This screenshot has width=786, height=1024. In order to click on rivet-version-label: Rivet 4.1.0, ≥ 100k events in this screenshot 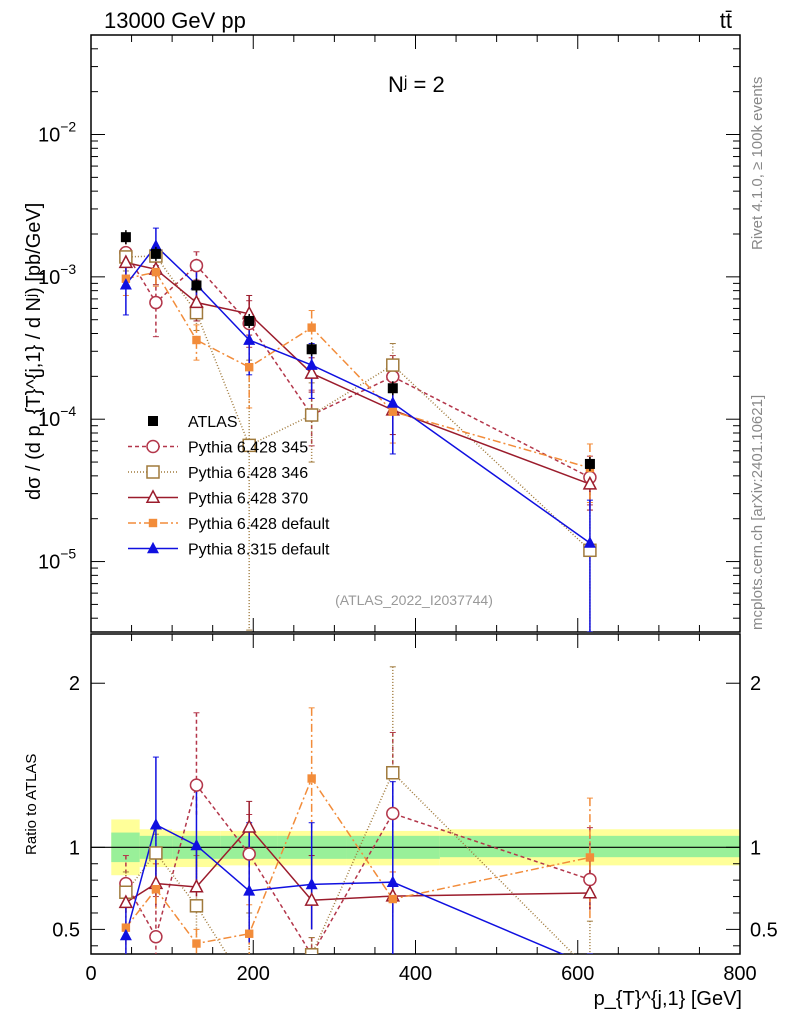, I will do `click(757, 163)`.